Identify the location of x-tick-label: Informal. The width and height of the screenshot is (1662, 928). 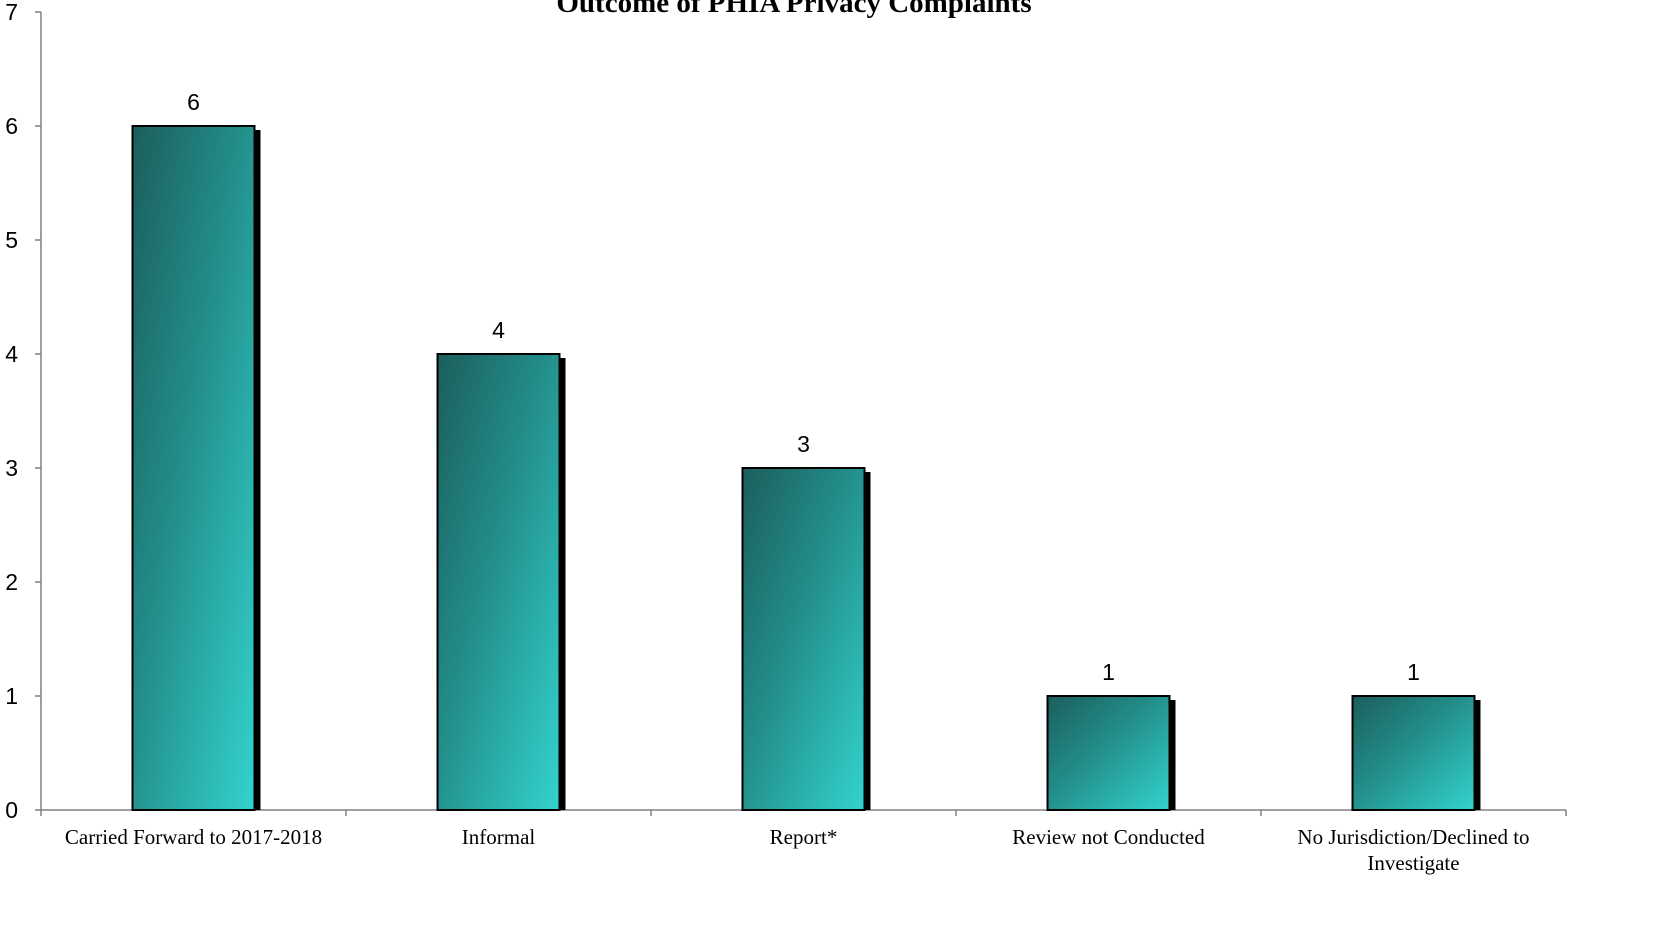
(499, 837).